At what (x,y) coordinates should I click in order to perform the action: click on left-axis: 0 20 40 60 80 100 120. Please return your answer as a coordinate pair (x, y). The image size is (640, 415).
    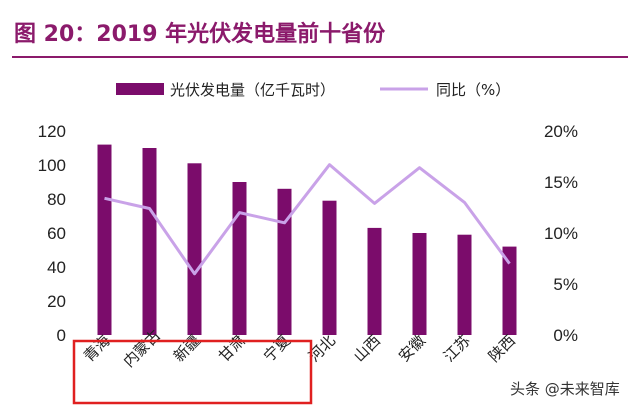
    Looking at the image, I should click on (52, 233).